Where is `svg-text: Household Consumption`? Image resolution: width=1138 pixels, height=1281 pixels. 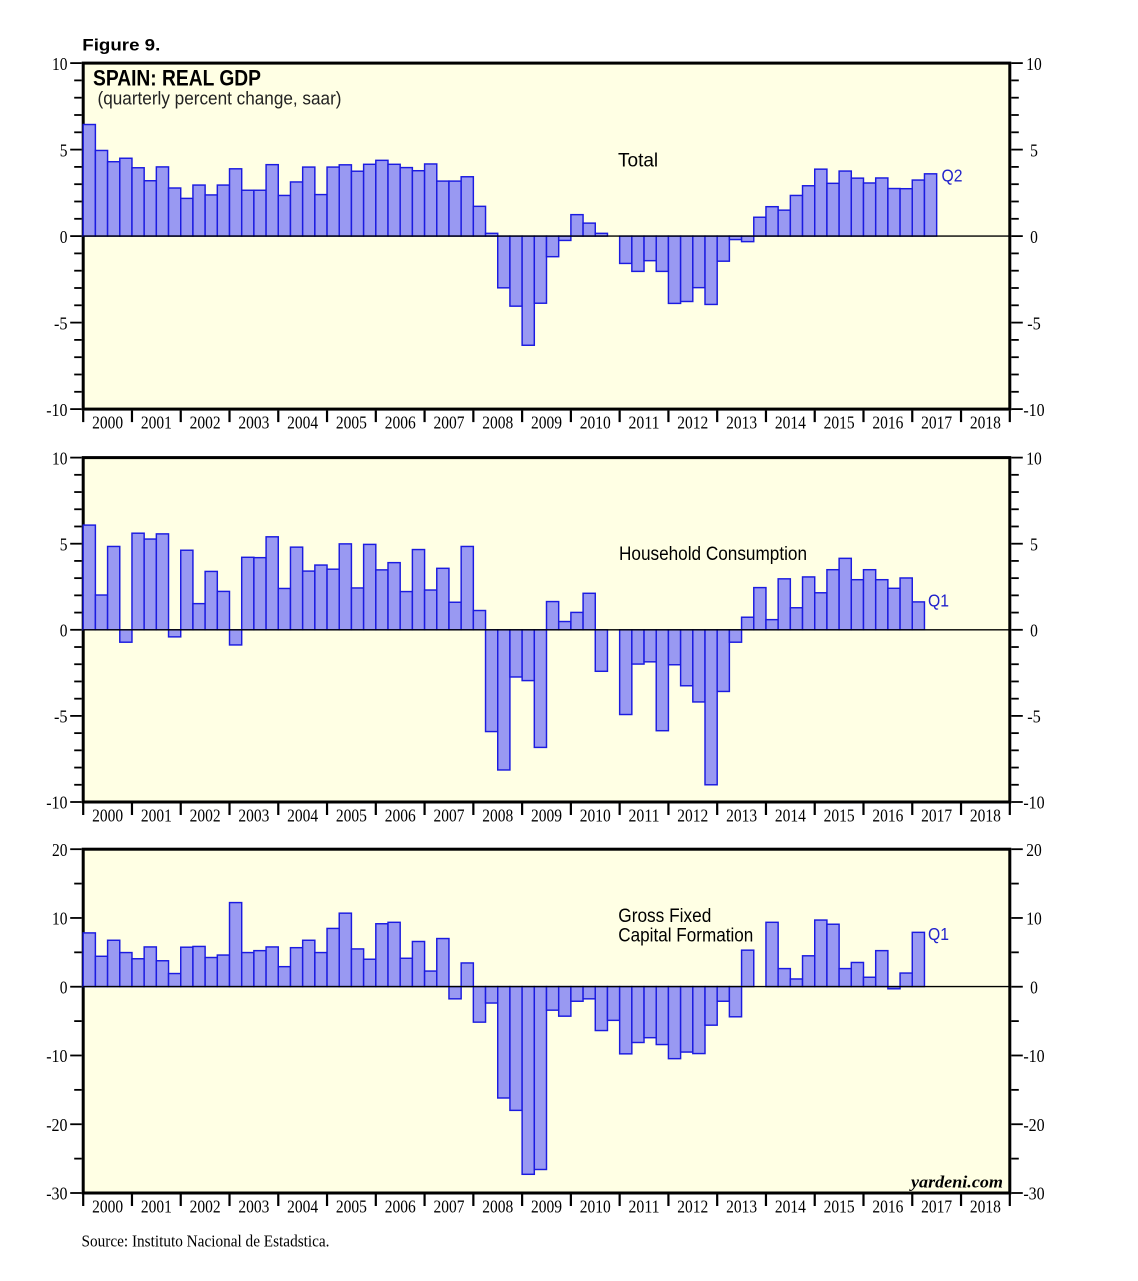 svg-text: Household Consumption is located at coordinates (713, 554).